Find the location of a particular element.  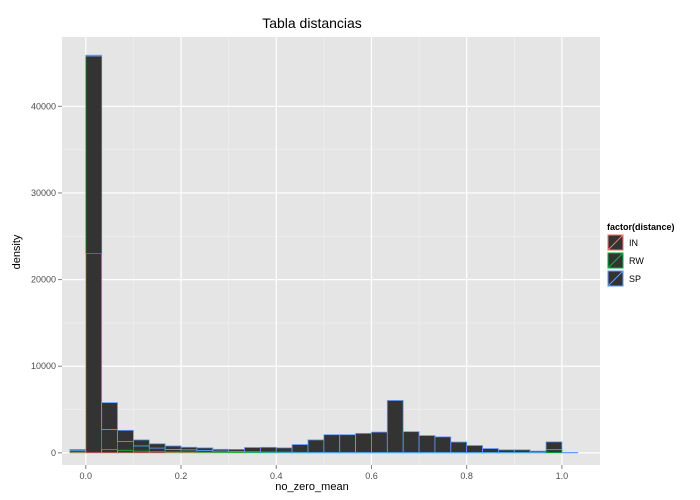

x-axis-ticks: 0.0 0.2 0.4 0.6 0.8 1.0 is located at coordinates (324, 473).